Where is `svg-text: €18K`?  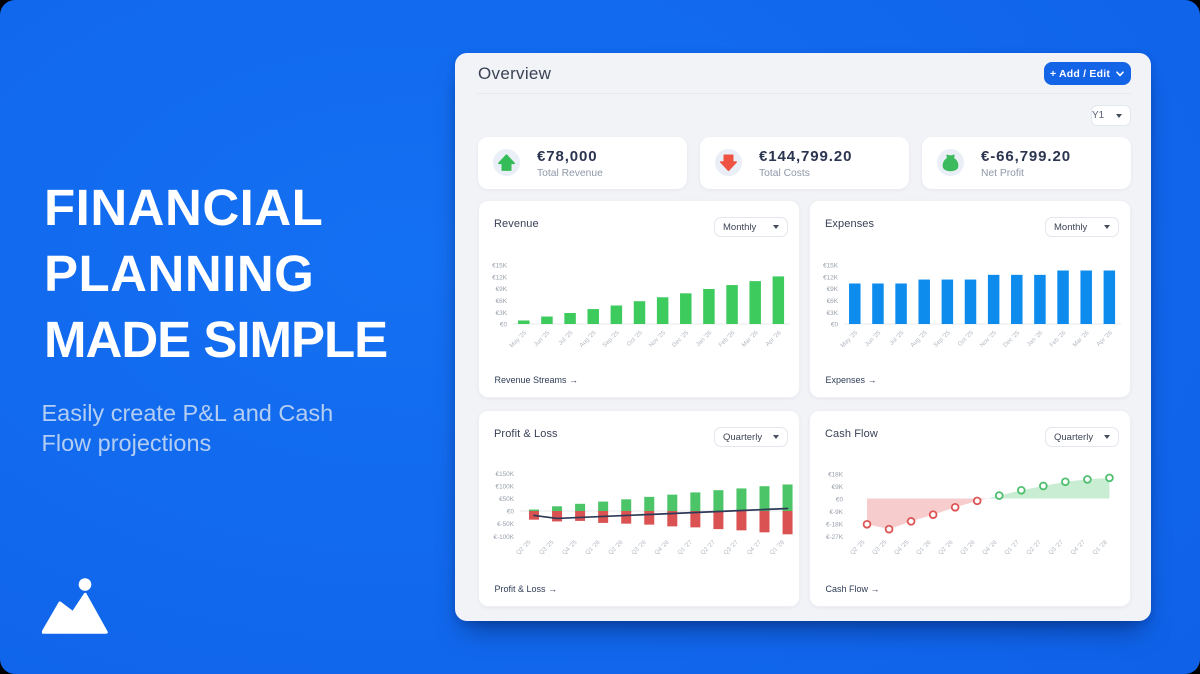 svg-text: €18K is located at coordinates (836, 475).